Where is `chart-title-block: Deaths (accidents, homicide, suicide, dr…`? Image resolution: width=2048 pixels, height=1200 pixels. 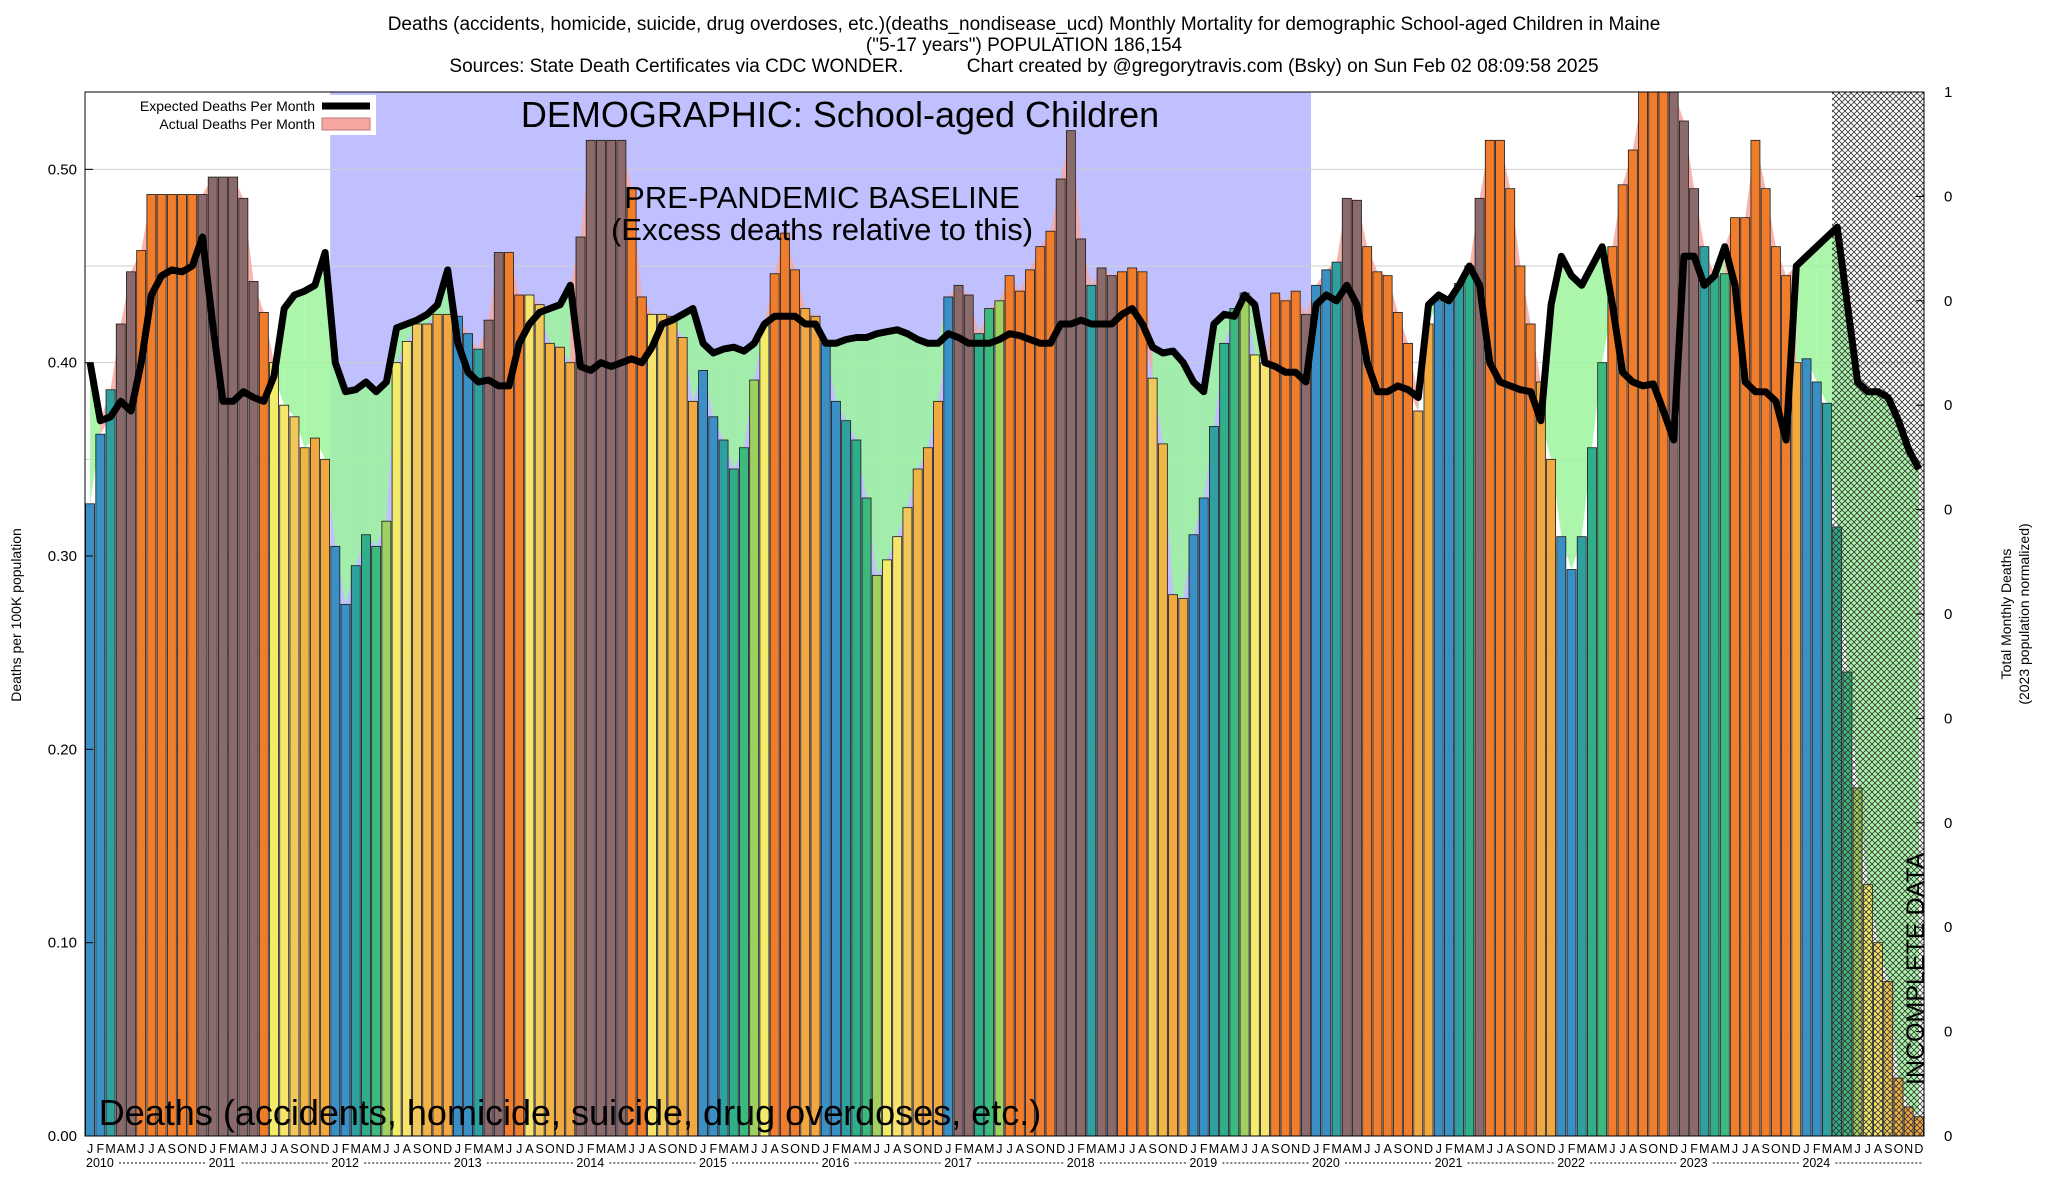
chart-title-block: Deaths (accidents, homicide, suicide, dr… is located at coordinates (1024, 45).